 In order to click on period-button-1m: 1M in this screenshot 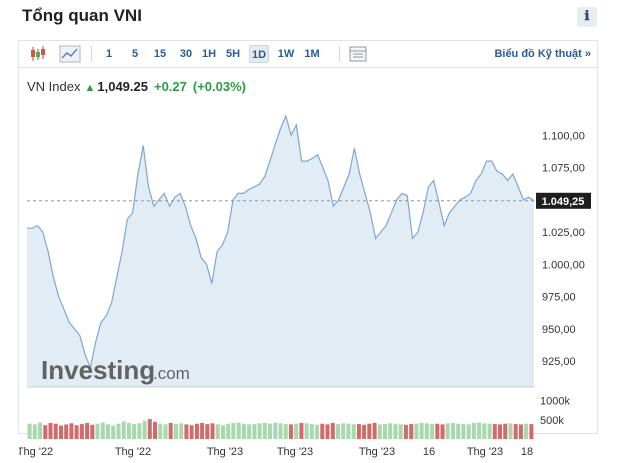, I will do `click(312, 54)`.